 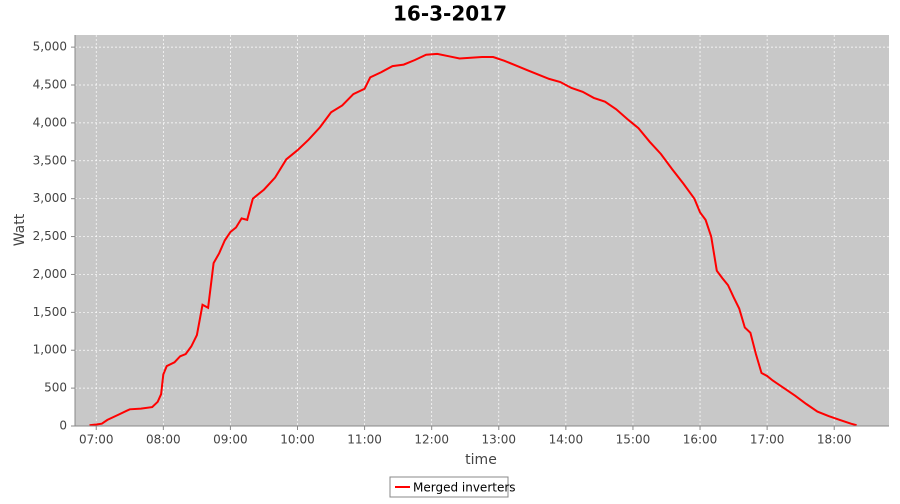 What do you see at coordinates (50, 274) in the screenshot?
I see `y-tick-label: 2,000` at bounding box center [50, 274].